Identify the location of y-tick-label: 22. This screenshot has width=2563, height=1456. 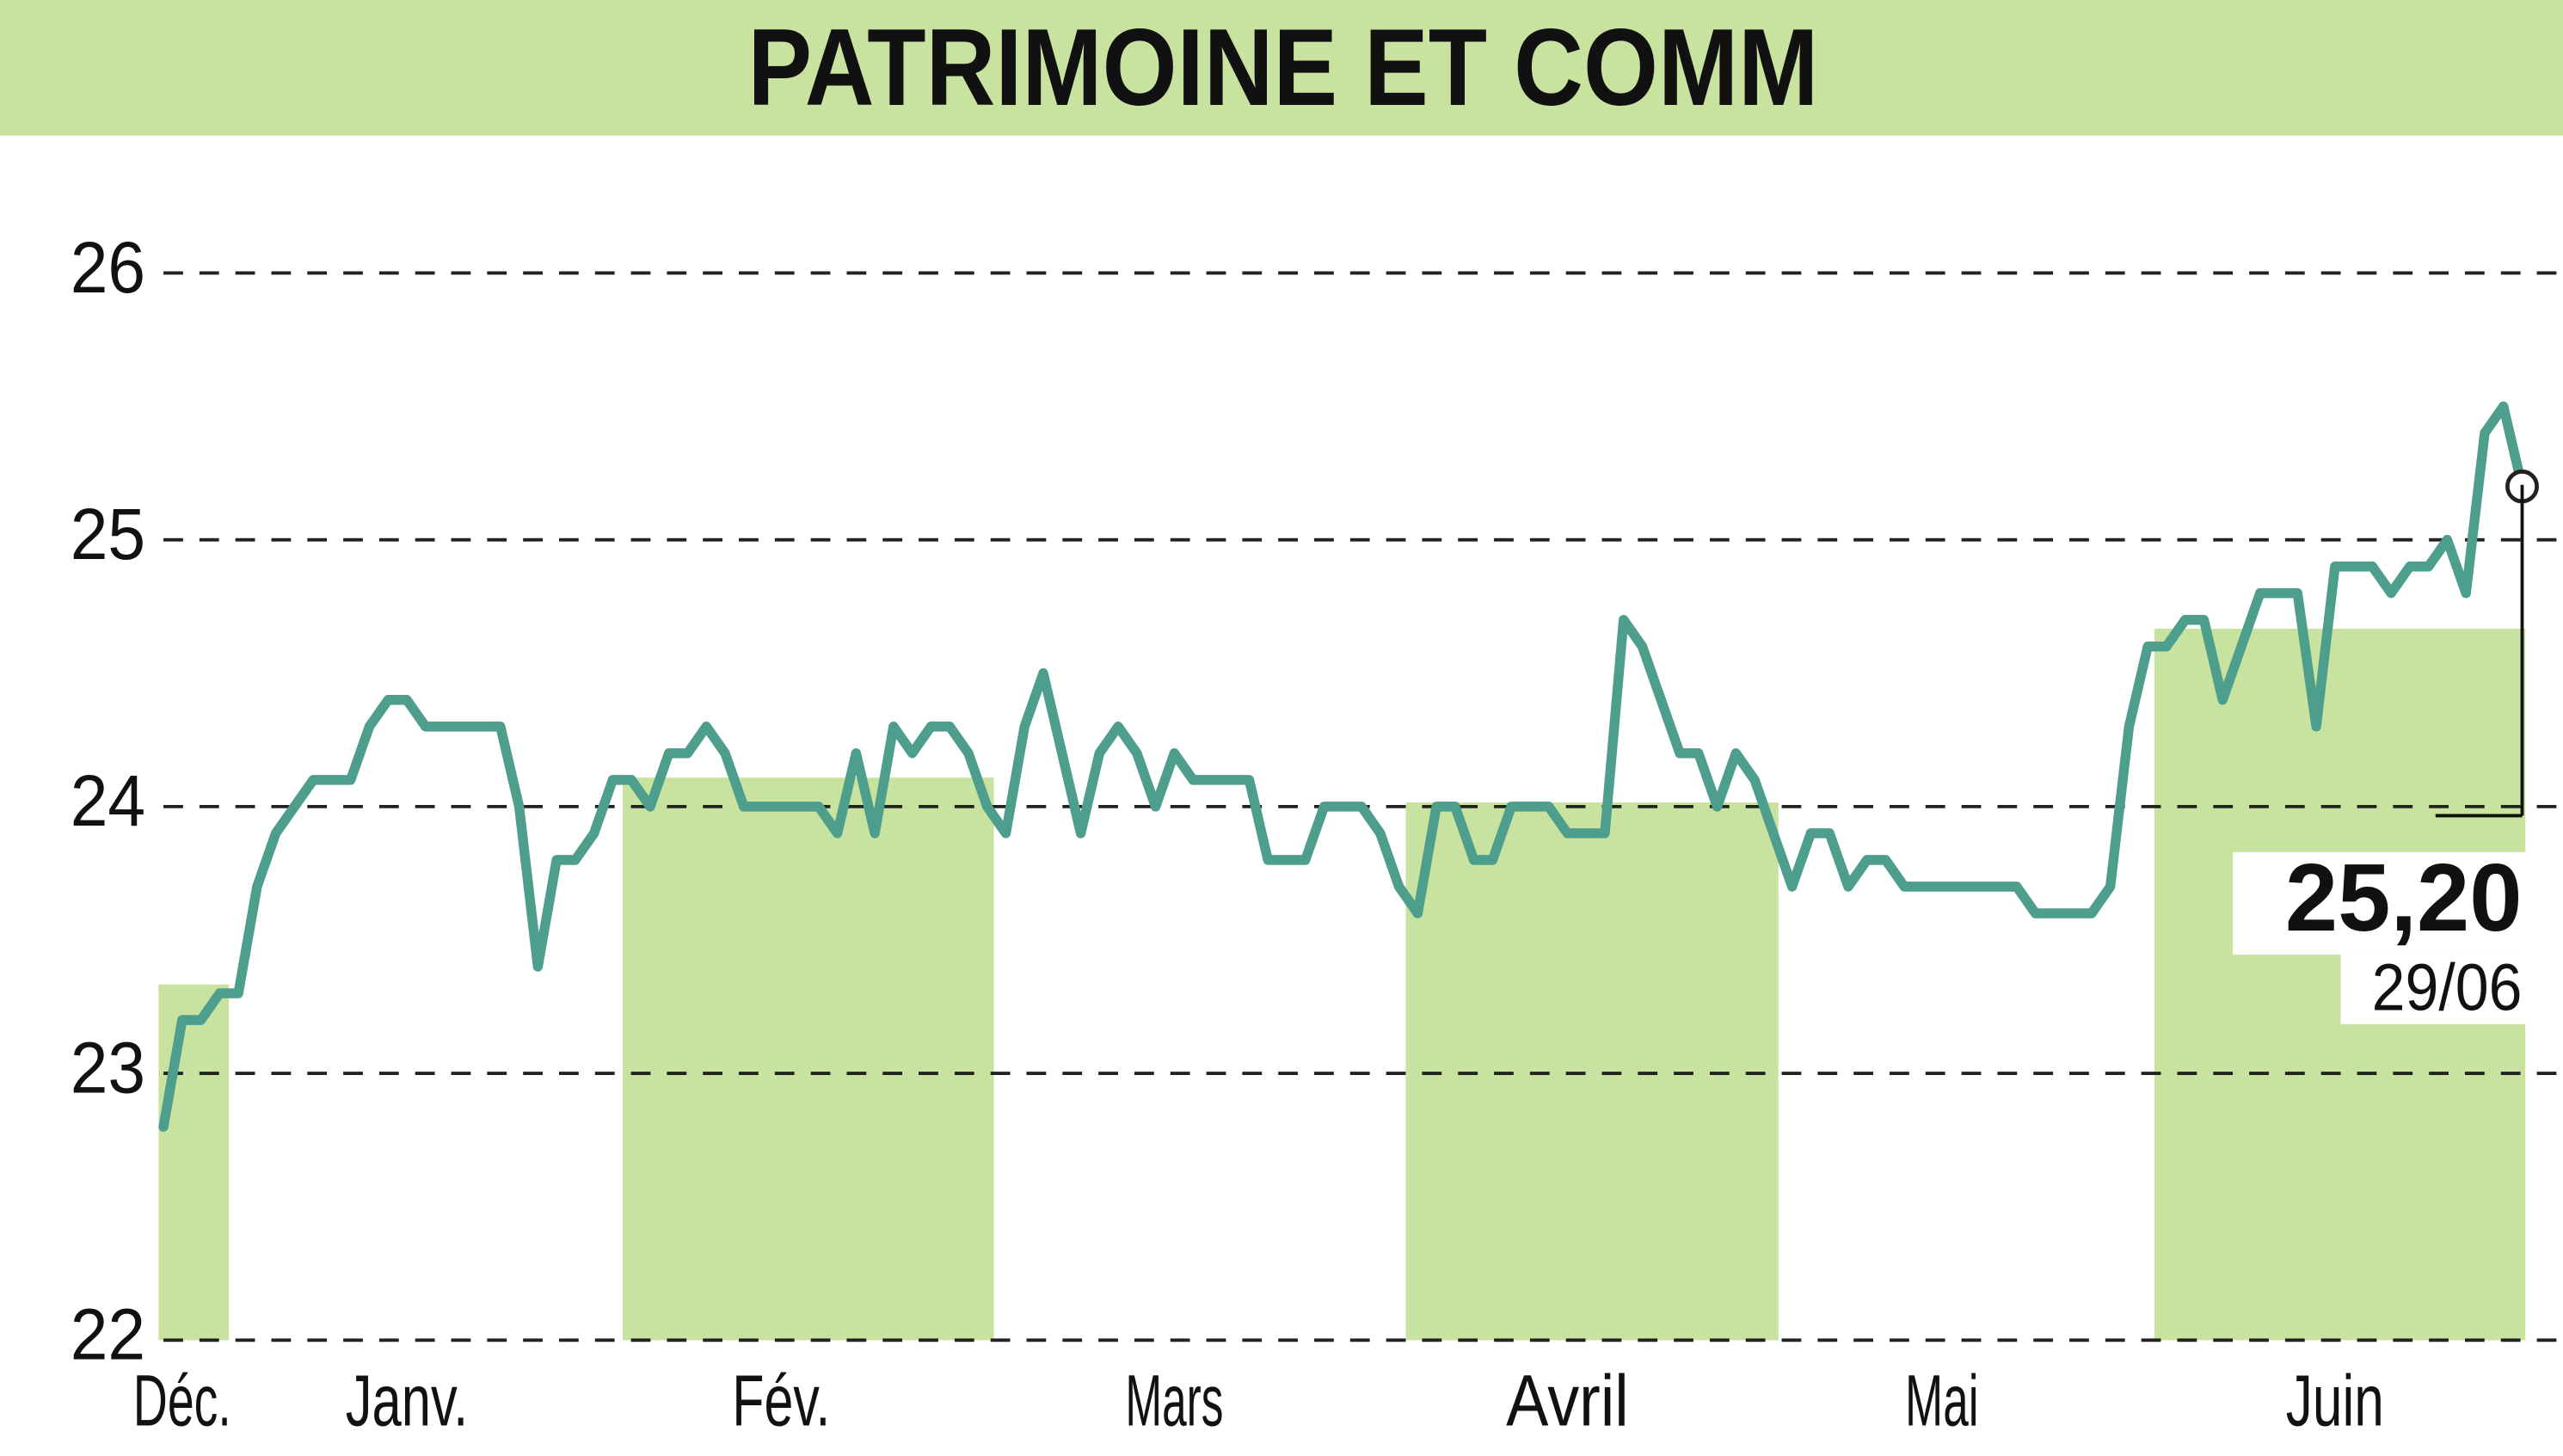
(108, 1334).